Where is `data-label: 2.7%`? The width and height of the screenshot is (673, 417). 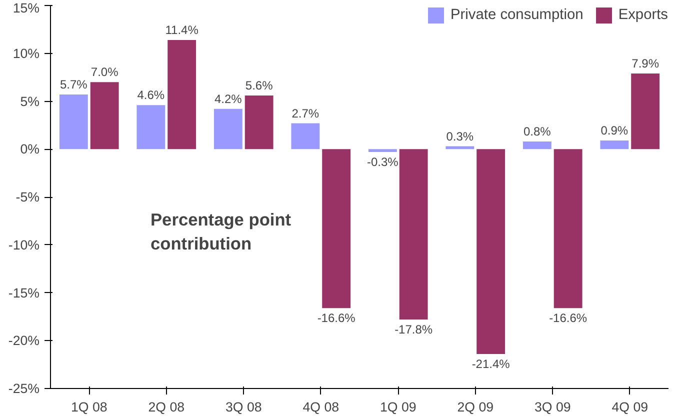 data-label: 2.7% is located at coordinates (306, 113).